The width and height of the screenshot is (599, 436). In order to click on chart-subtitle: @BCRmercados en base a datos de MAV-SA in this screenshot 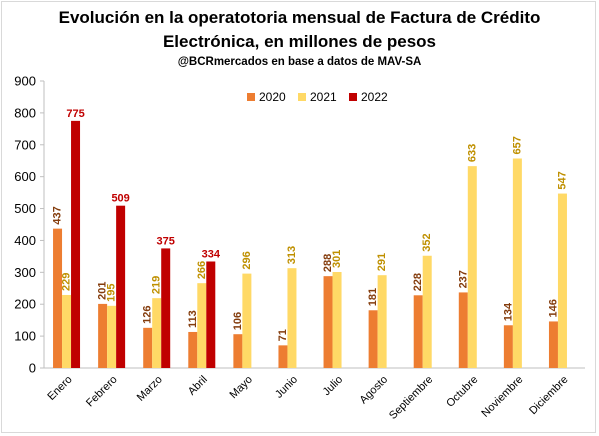, I will do `click(299, 62)`.